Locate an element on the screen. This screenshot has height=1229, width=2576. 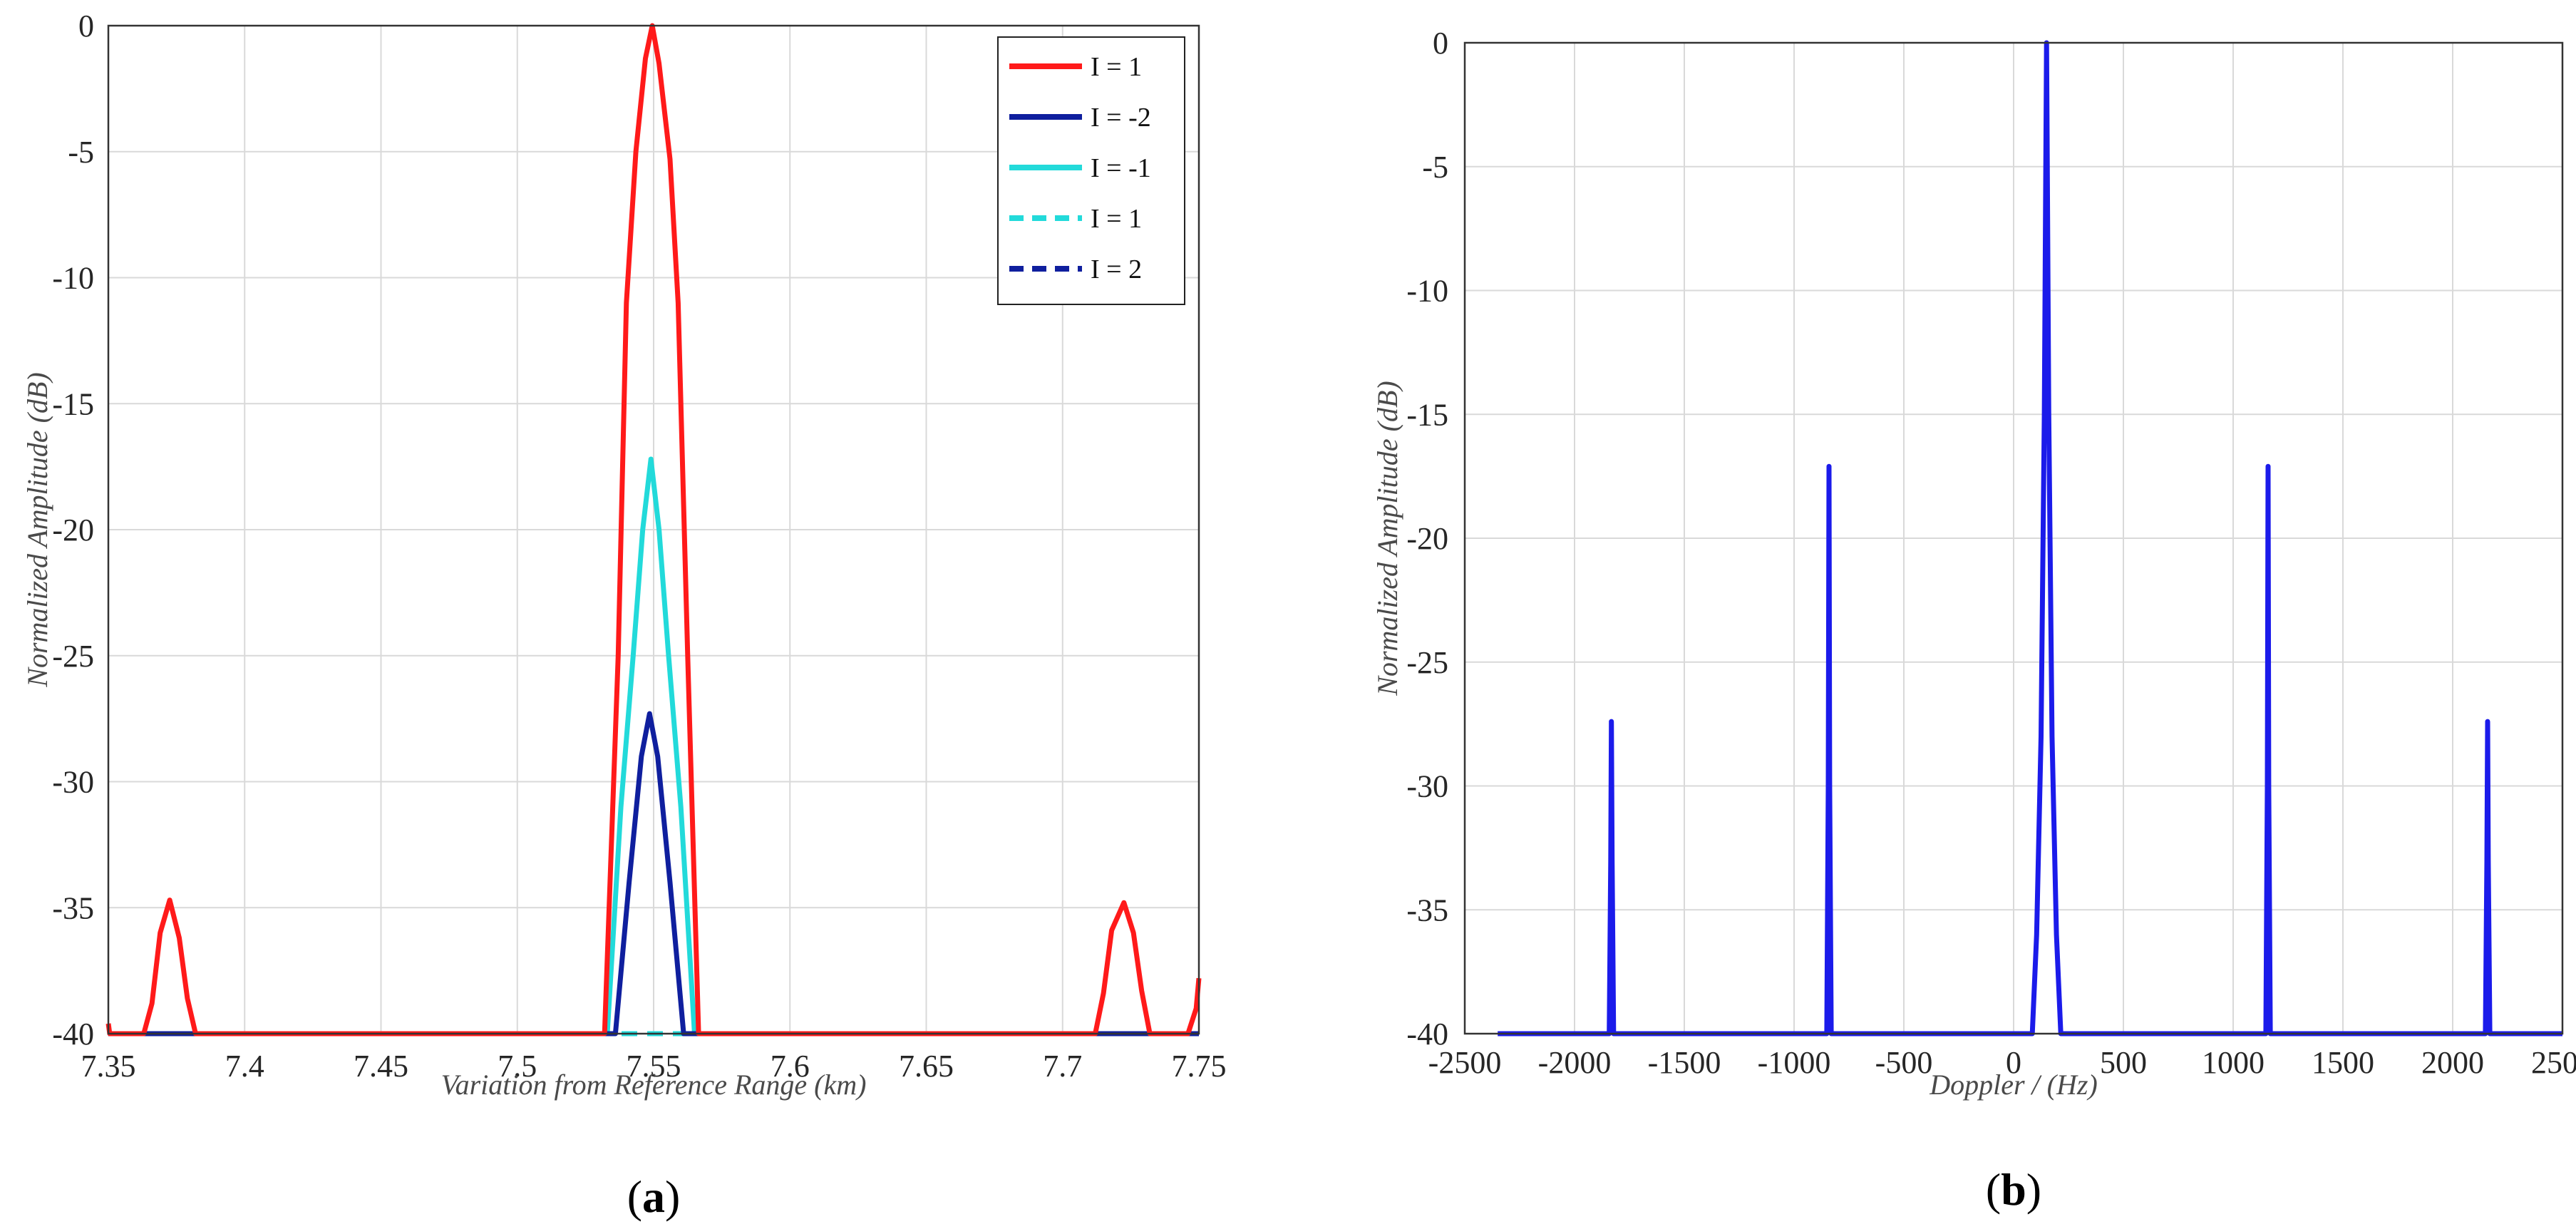
panel-b-xtick-label: 1000 is located at coordinates (2233, 1062).